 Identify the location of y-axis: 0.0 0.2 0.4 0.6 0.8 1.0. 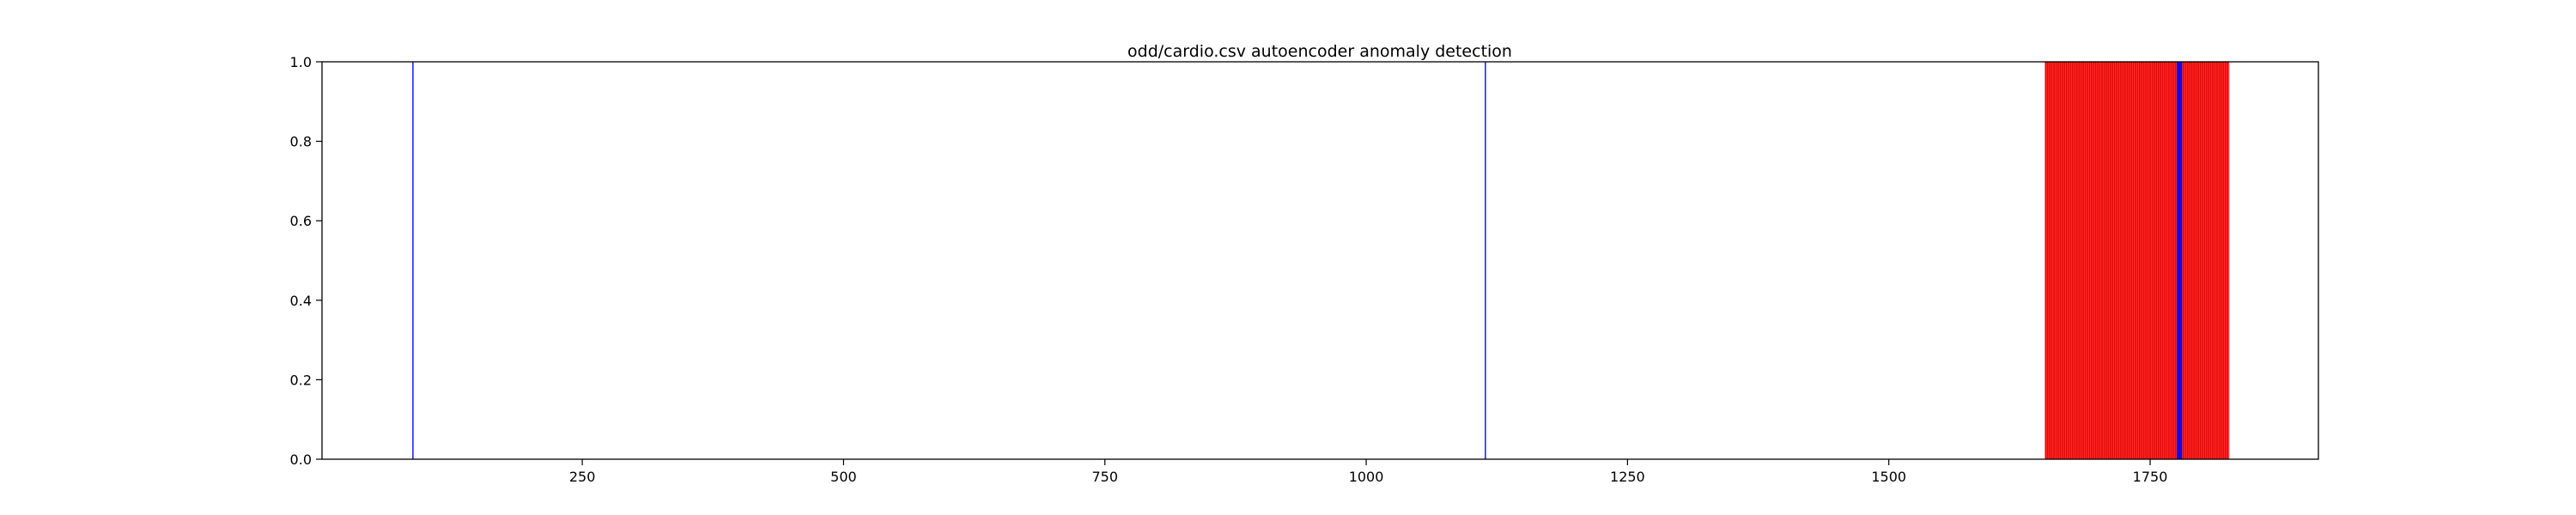
(306, 261).